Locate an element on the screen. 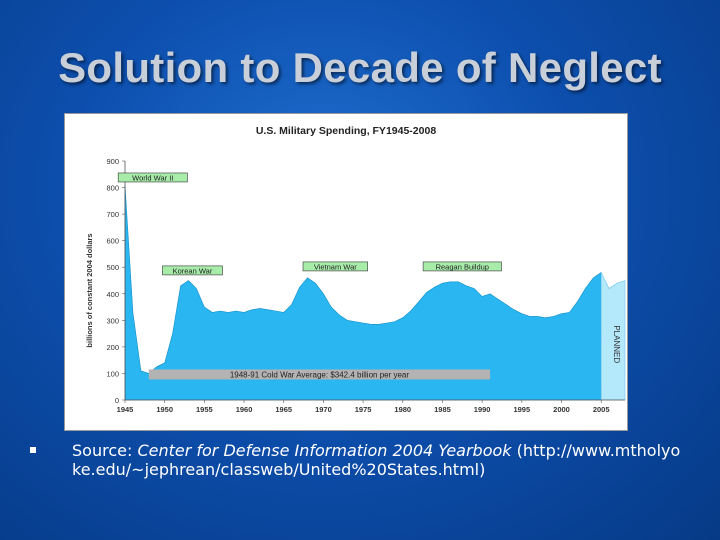  annotation-label: Vietnam War is located at coordinates (335, 266).